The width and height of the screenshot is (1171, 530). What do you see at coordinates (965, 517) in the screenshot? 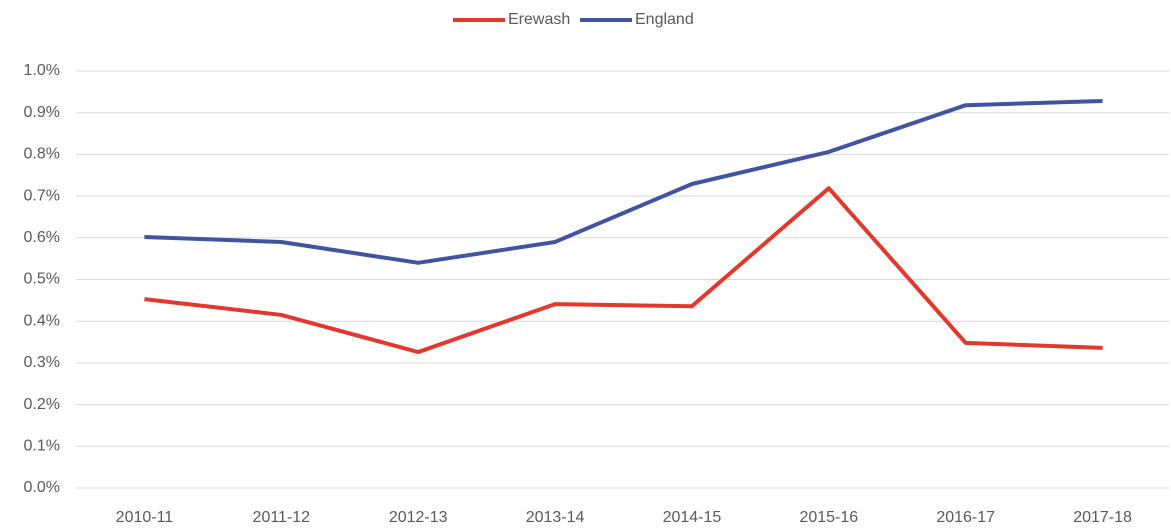
I see `x-tick-label: 2016-17` at bounding box center [965, 517].